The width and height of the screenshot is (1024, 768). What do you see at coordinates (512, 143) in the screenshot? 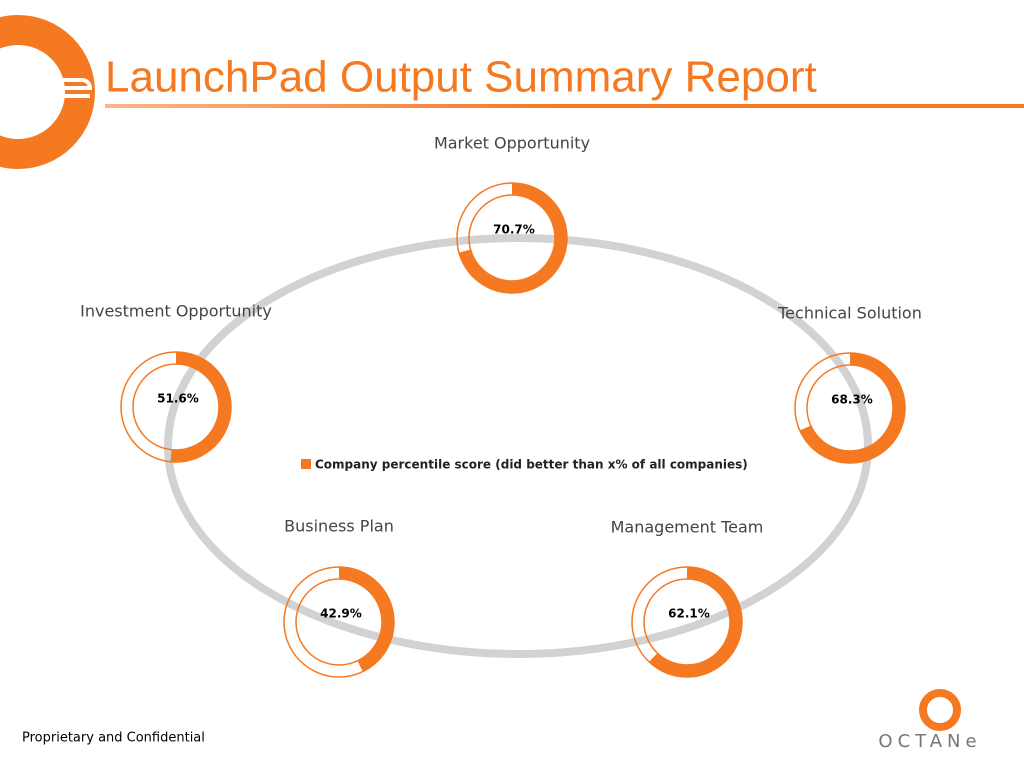
I see `chart-title: Market Opportunity` at bounding box center [512, 143].